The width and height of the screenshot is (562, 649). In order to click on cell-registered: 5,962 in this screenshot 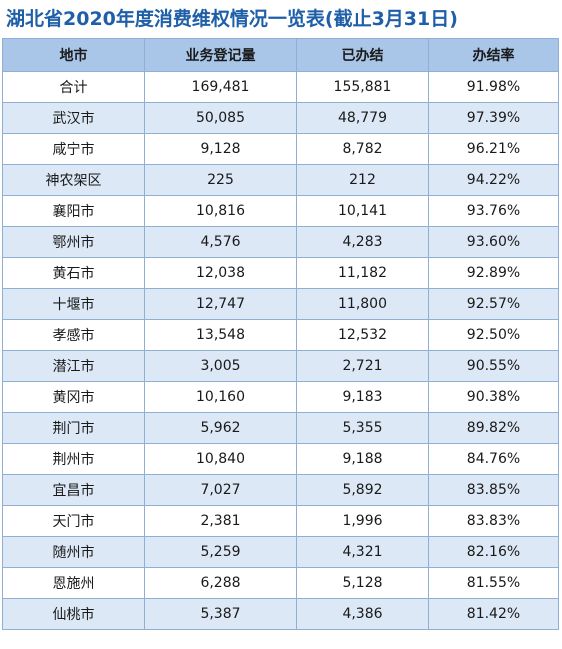, I will do `click(220, 428)`.